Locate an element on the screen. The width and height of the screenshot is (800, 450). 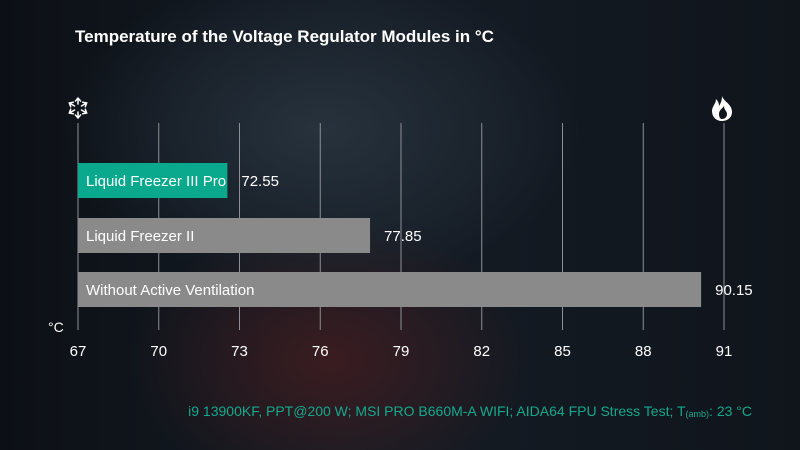
bar-category-label: Without Active Ventilation is located at coordinates (170, 290).